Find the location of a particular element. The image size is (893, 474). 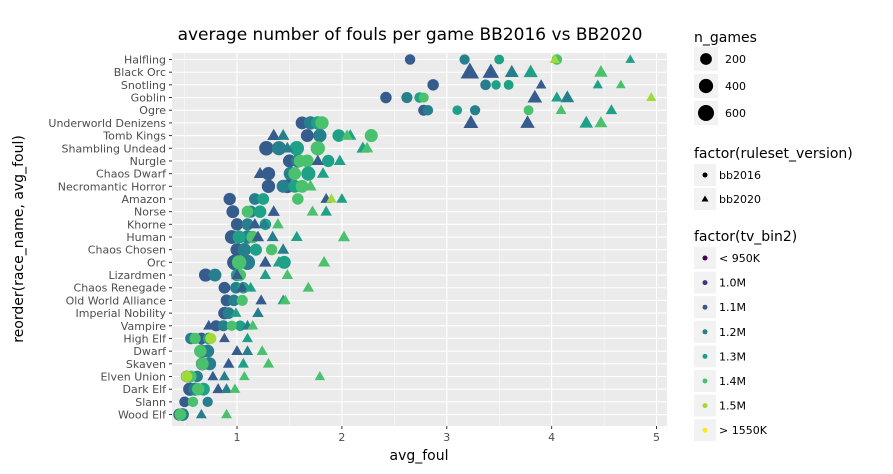

legend-ruleset-entries: bb2016 bb2020 is located at coordinates (727, 187).